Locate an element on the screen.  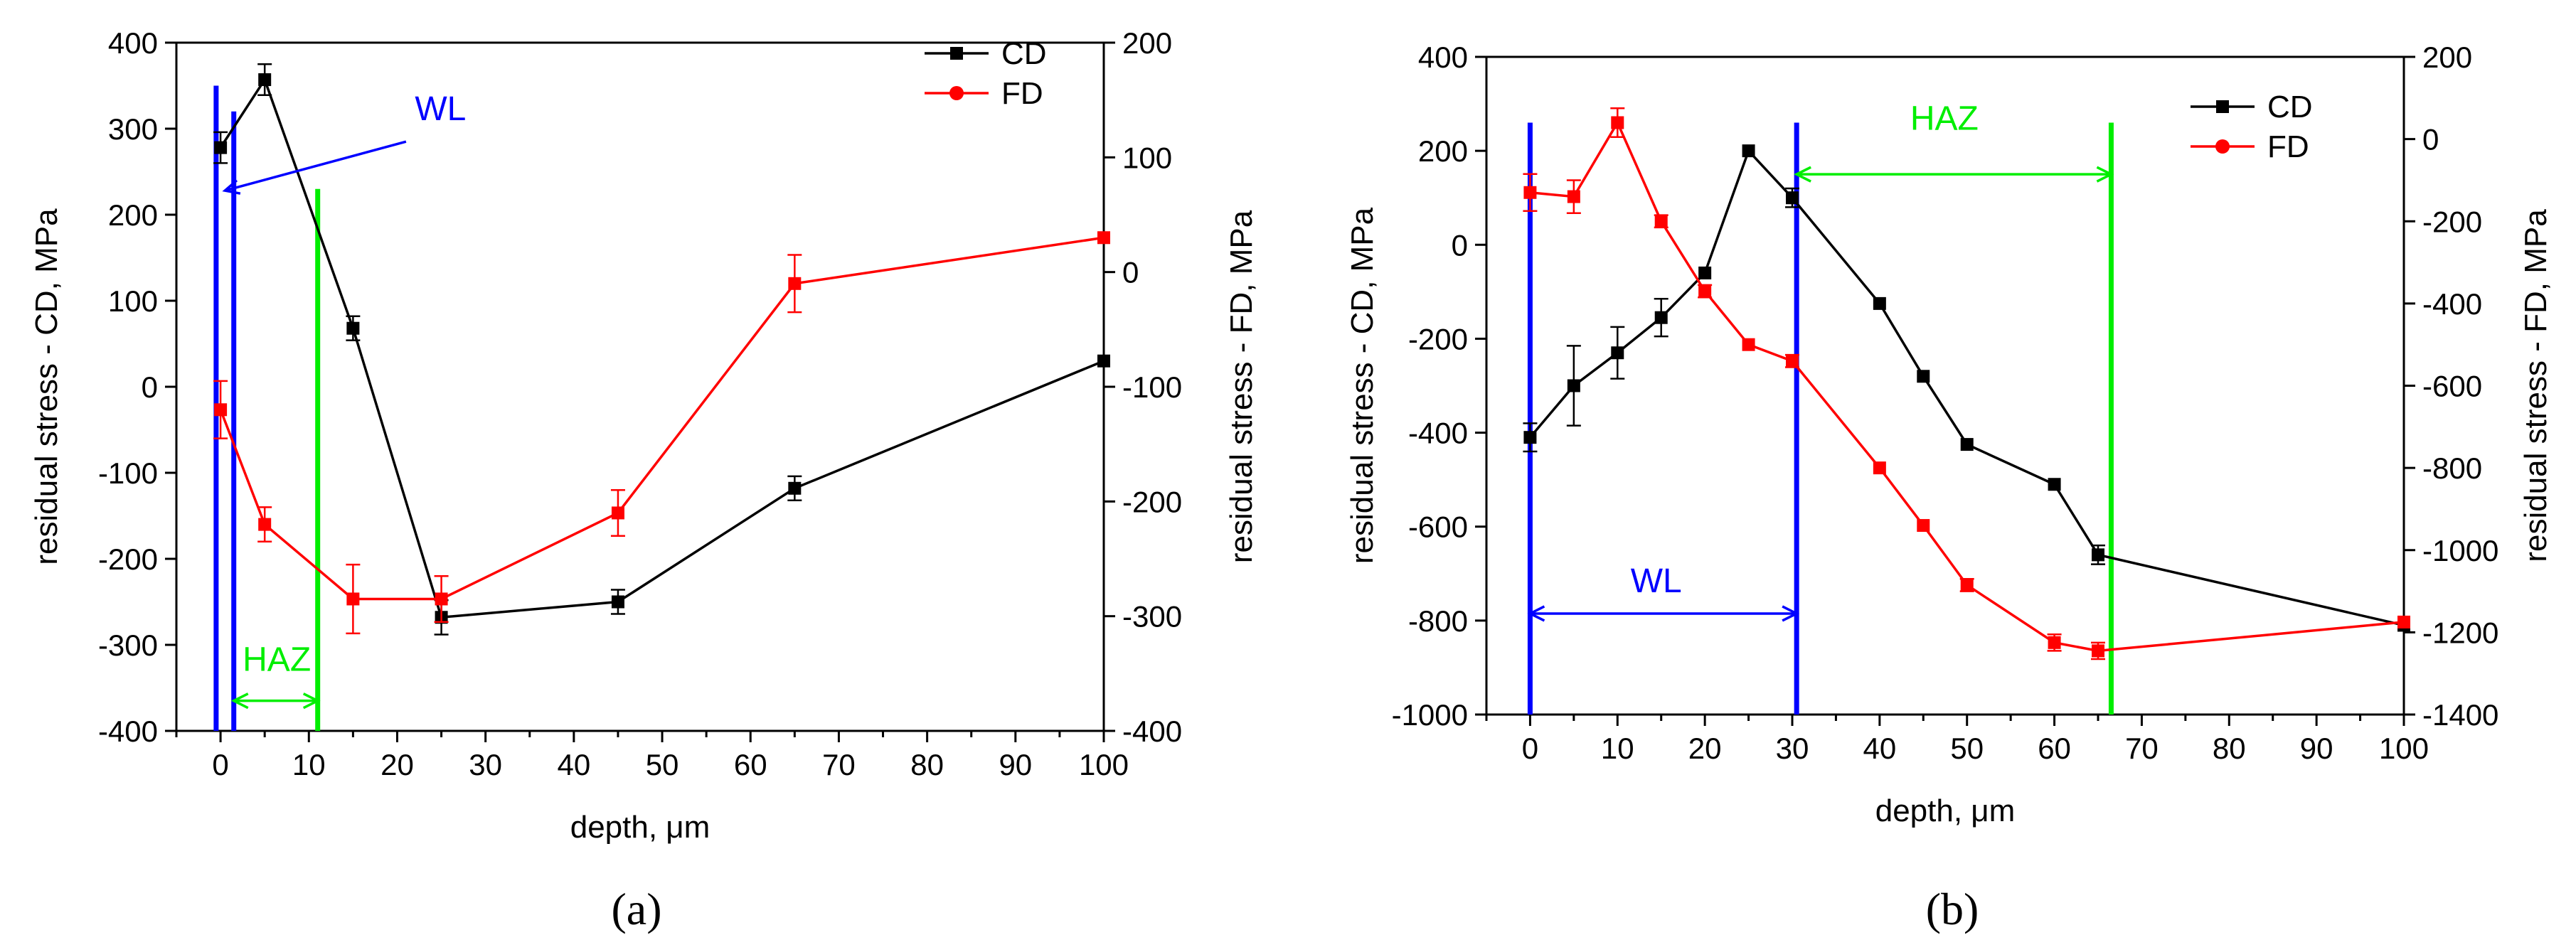
y-right-axis-title: residual stress - FD, MPa is located at coordinates (2535, 385).